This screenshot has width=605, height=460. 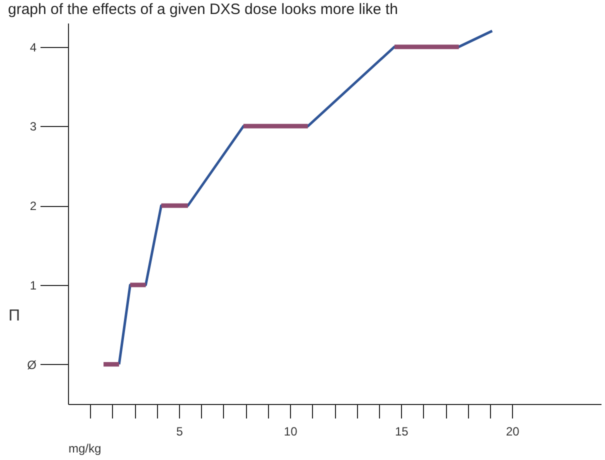 I want to click on x-tick-label: 10, so click(x=291, y=431).